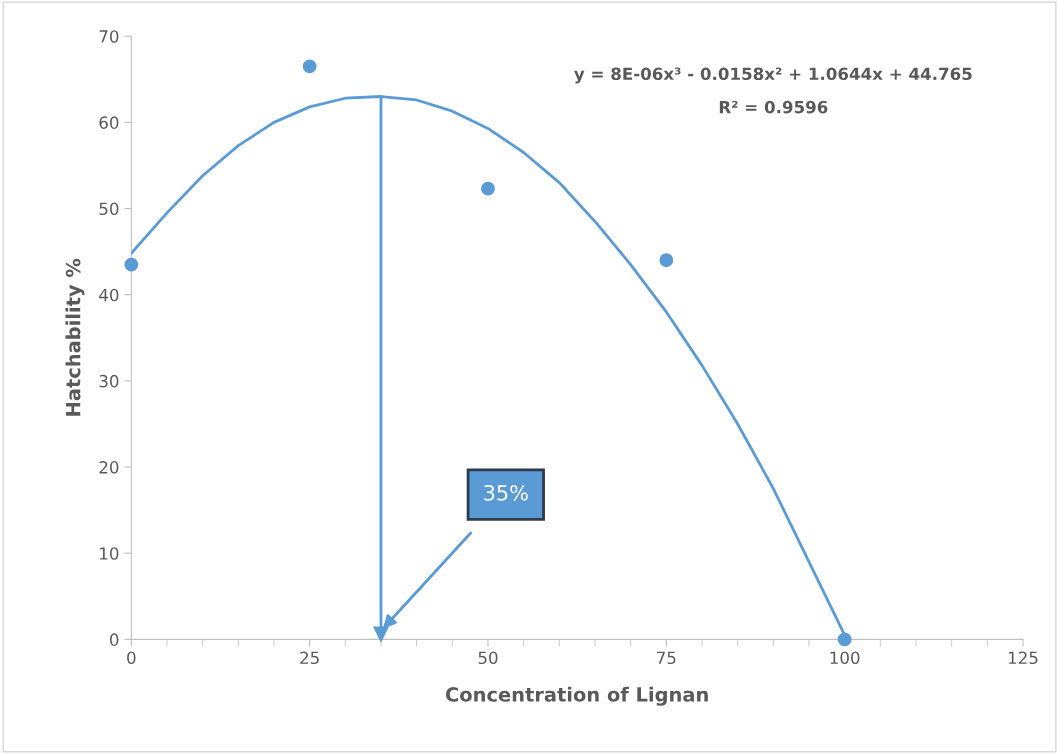 The height and width of the screenshot is (754, 1059). I want to click on x-tick-label: 25, so click(309, 658).